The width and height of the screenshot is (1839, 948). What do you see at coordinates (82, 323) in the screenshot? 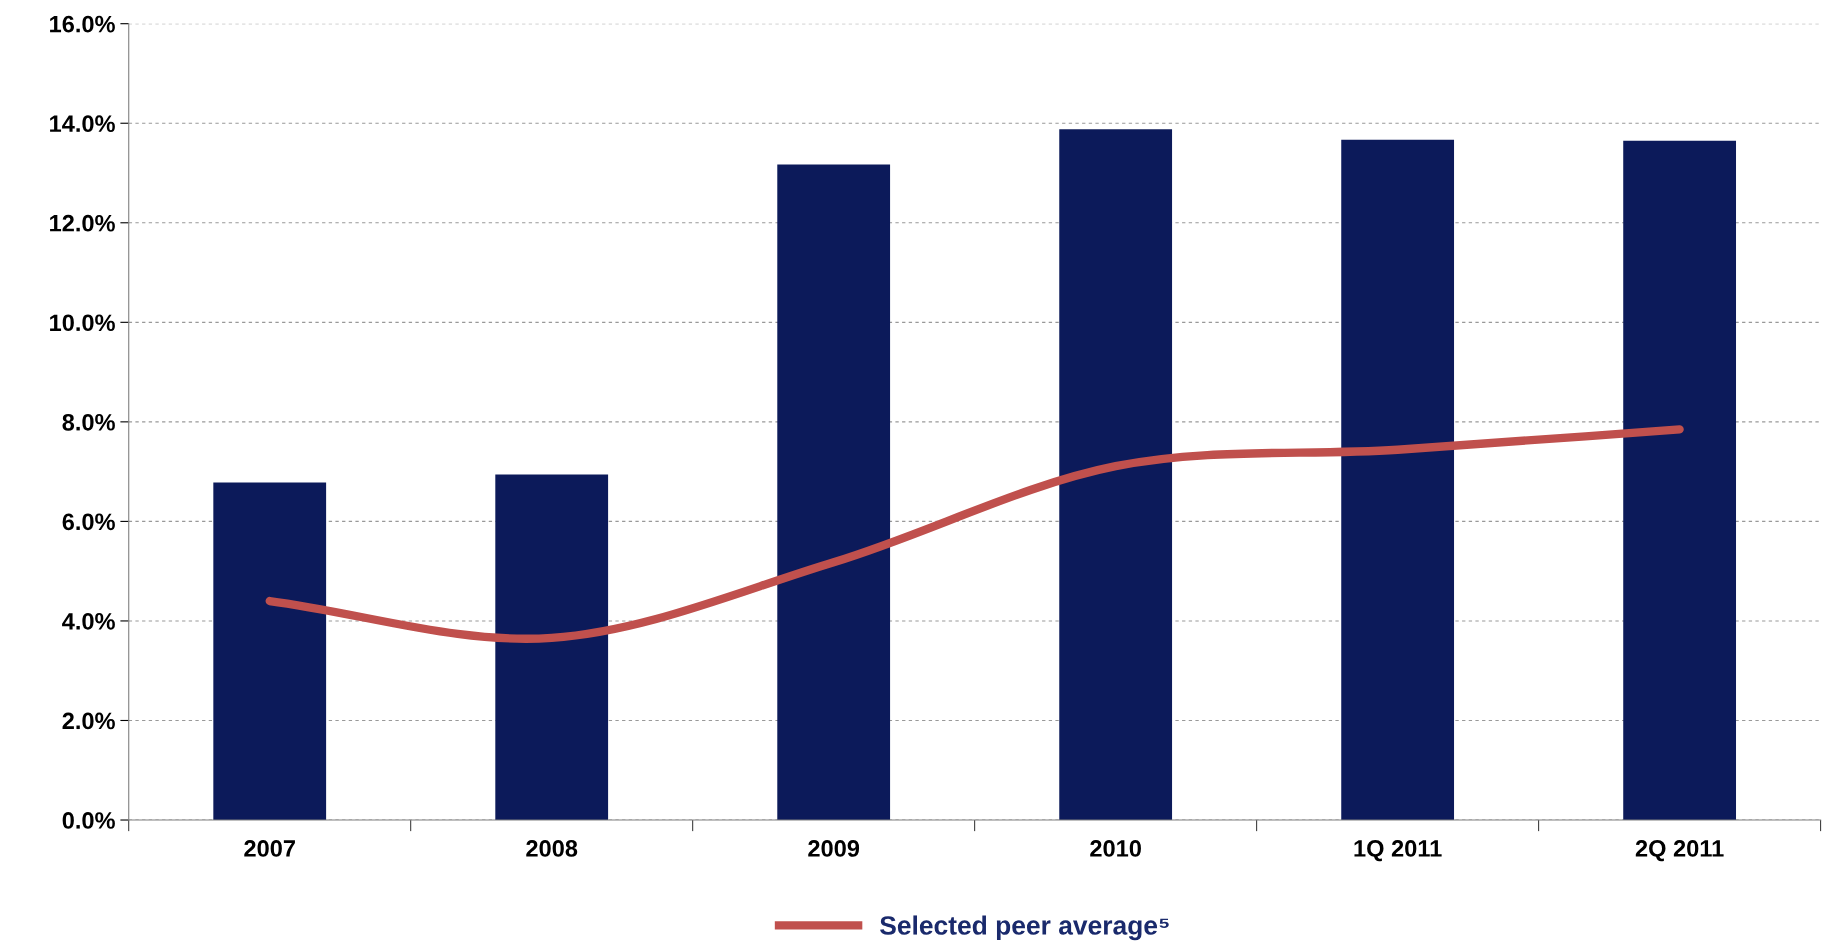
I see `y-tick-label: 10.0%` at bounding box center [82, 323].